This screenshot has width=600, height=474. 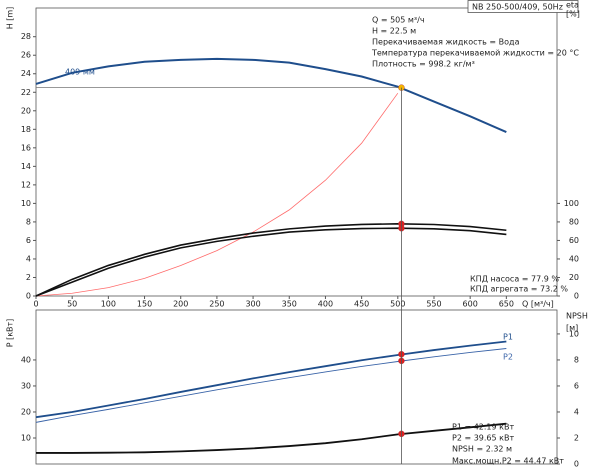 I want to click on y2-axis-label: eta, so click(x=572, y=5).